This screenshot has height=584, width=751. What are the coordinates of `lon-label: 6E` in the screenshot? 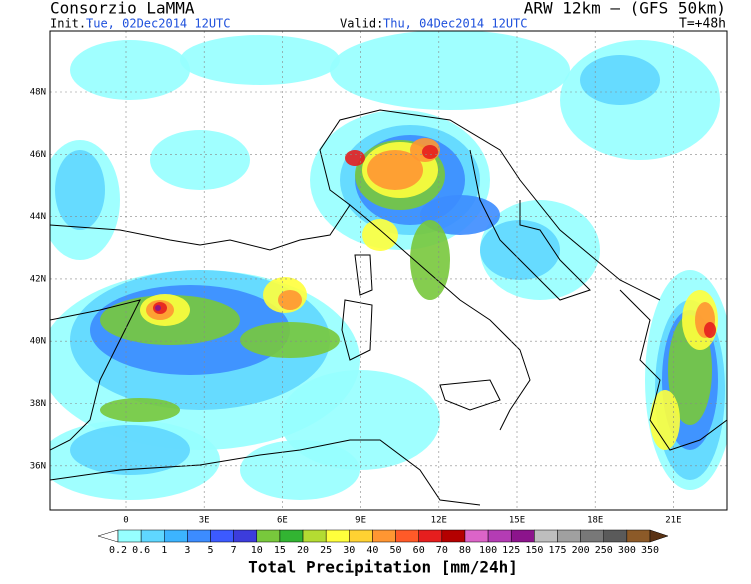 It's located at (282, 521).